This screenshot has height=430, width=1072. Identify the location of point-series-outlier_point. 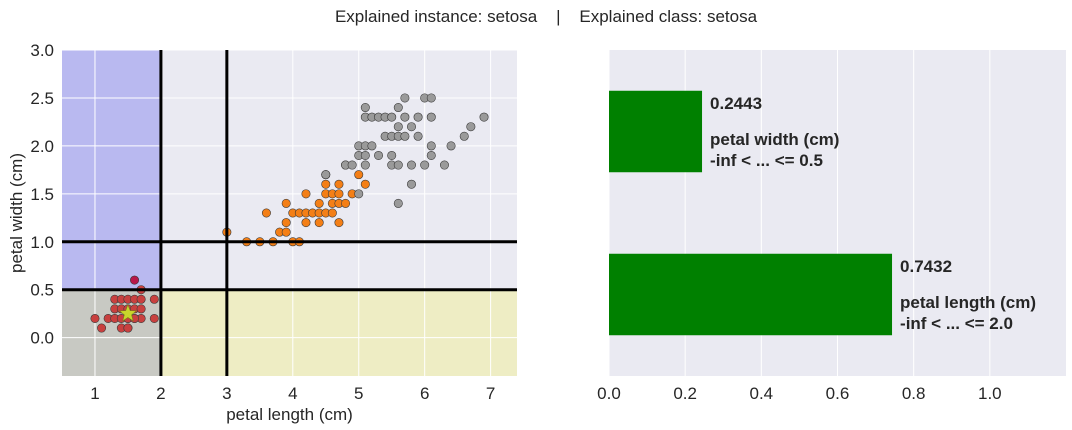
(135, 280).